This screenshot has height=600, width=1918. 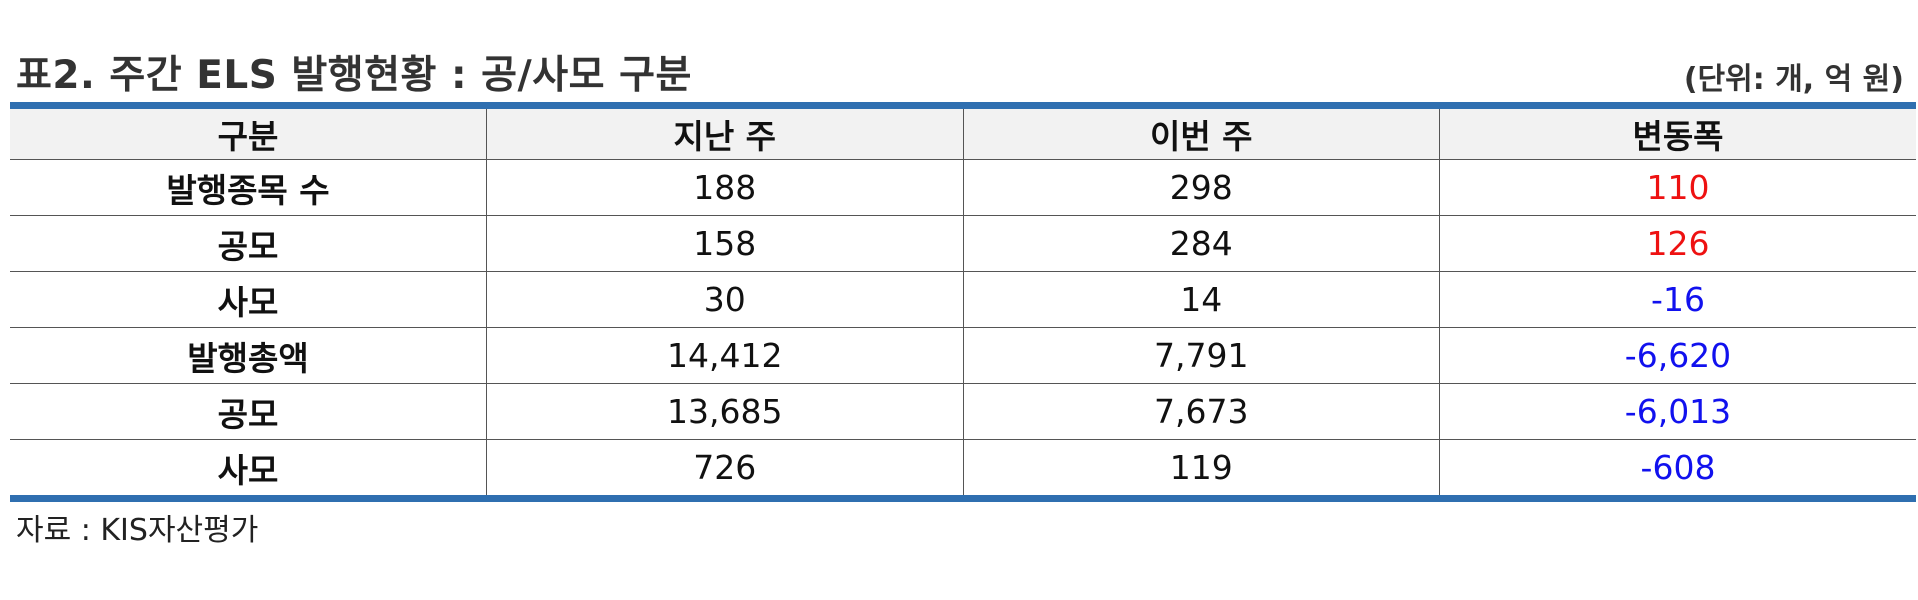 I want to click on last-week-value: 30, so click(x=724, y=299).